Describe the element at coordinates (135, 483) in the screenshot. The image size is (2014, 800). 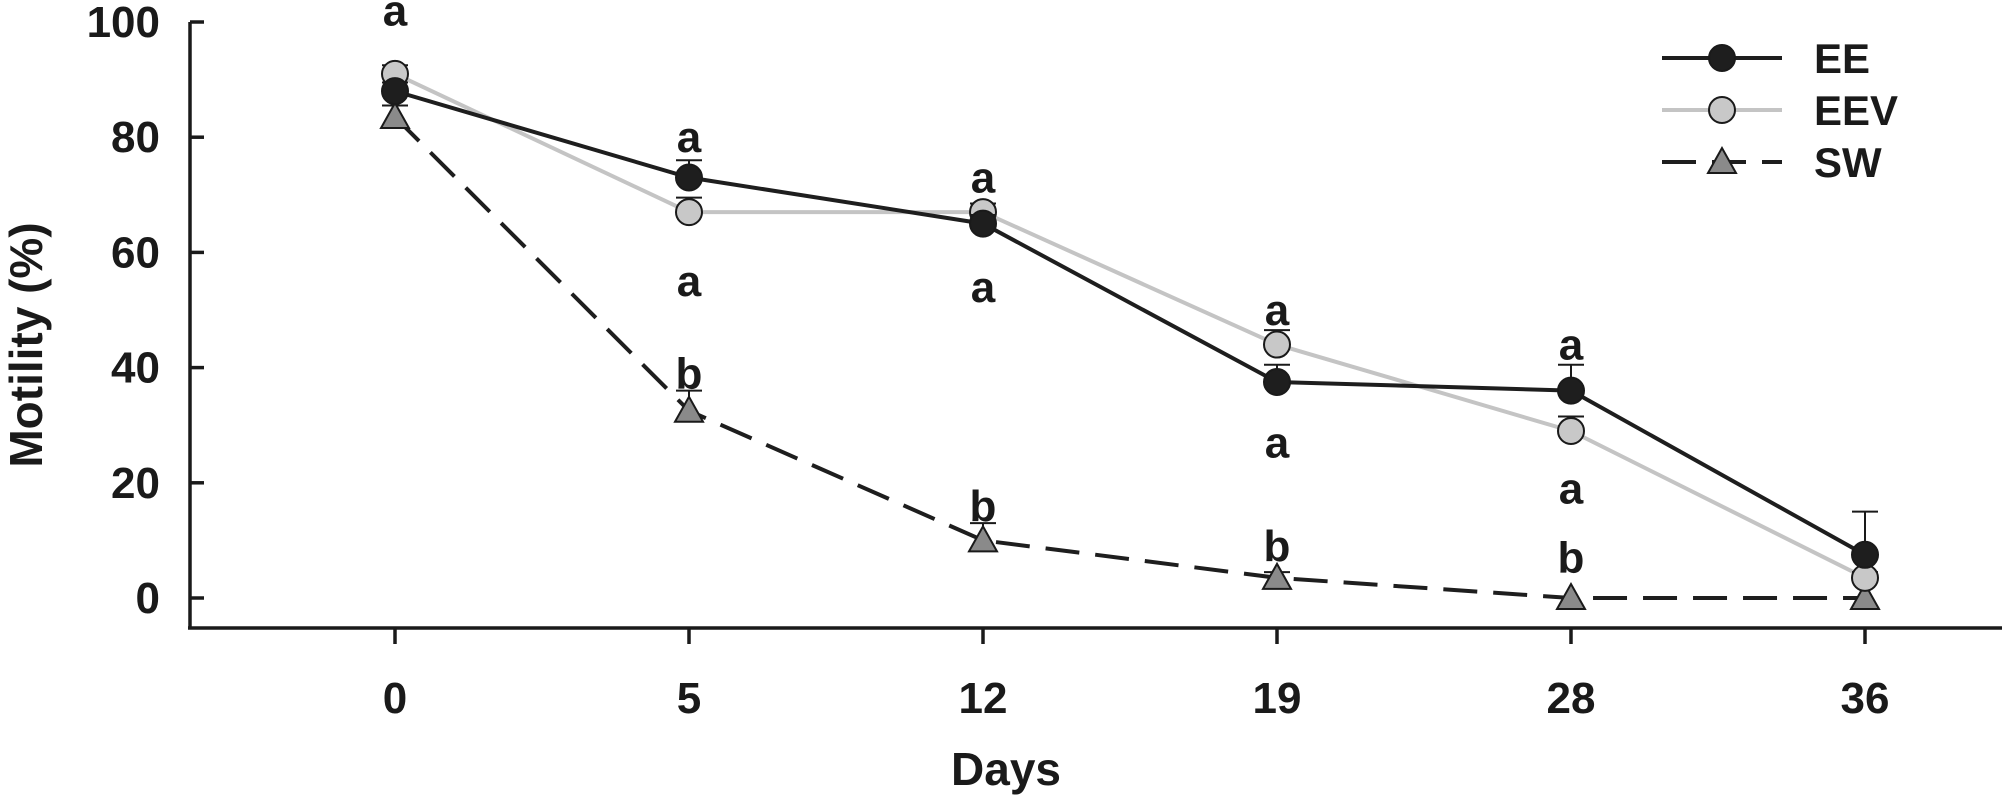
I see `y-tick-label: 20` at that location.